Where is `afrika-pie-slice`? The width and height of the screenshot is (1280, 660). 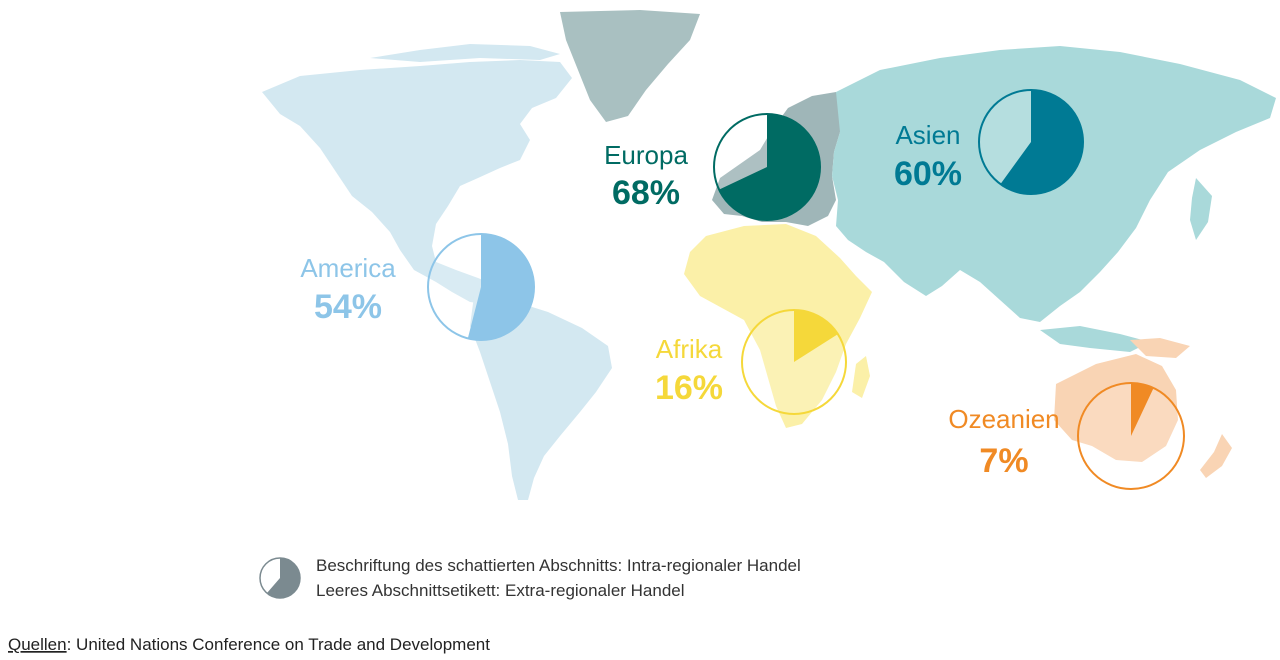
afrika-pie-slice is located at coordinates (816, 336).